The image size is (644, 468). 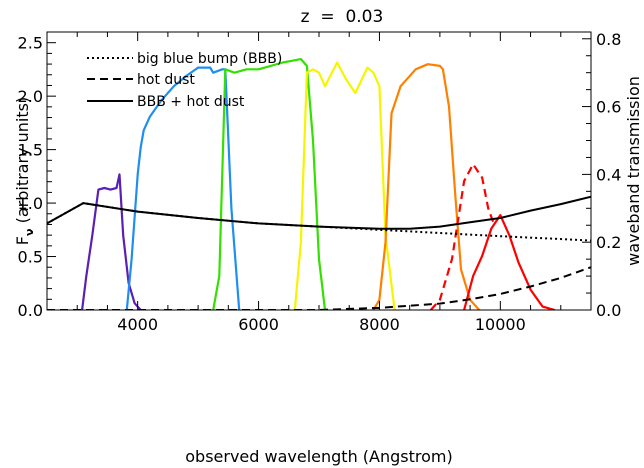 I want to click on y-left-label-rest: (arbitrary units), so click(x=22, y=163).